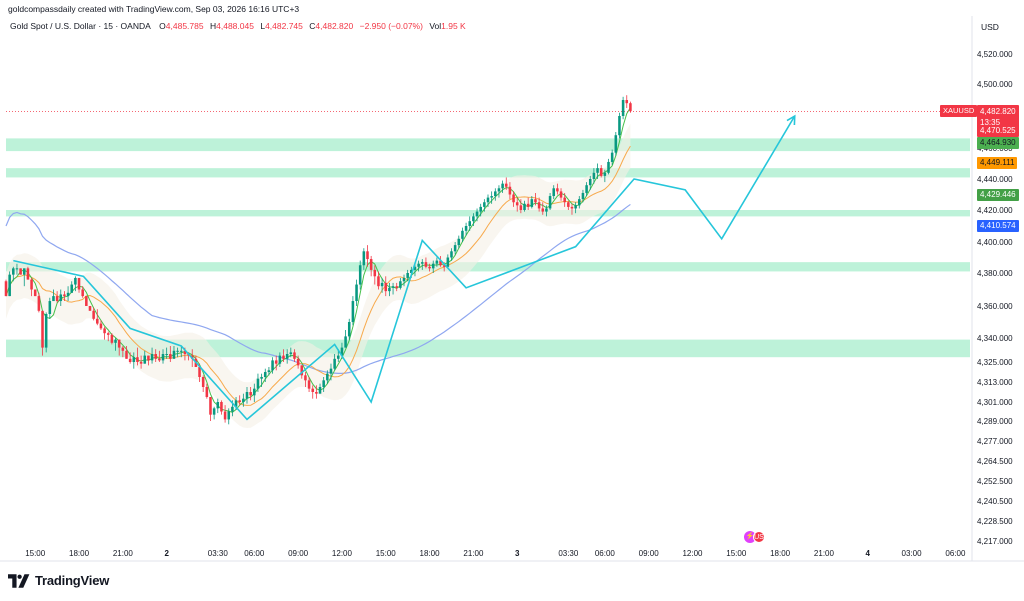  Describe the element at coordinates (649, 553) in the screenshot. I see `time-tick-15: 09:00` at that location.